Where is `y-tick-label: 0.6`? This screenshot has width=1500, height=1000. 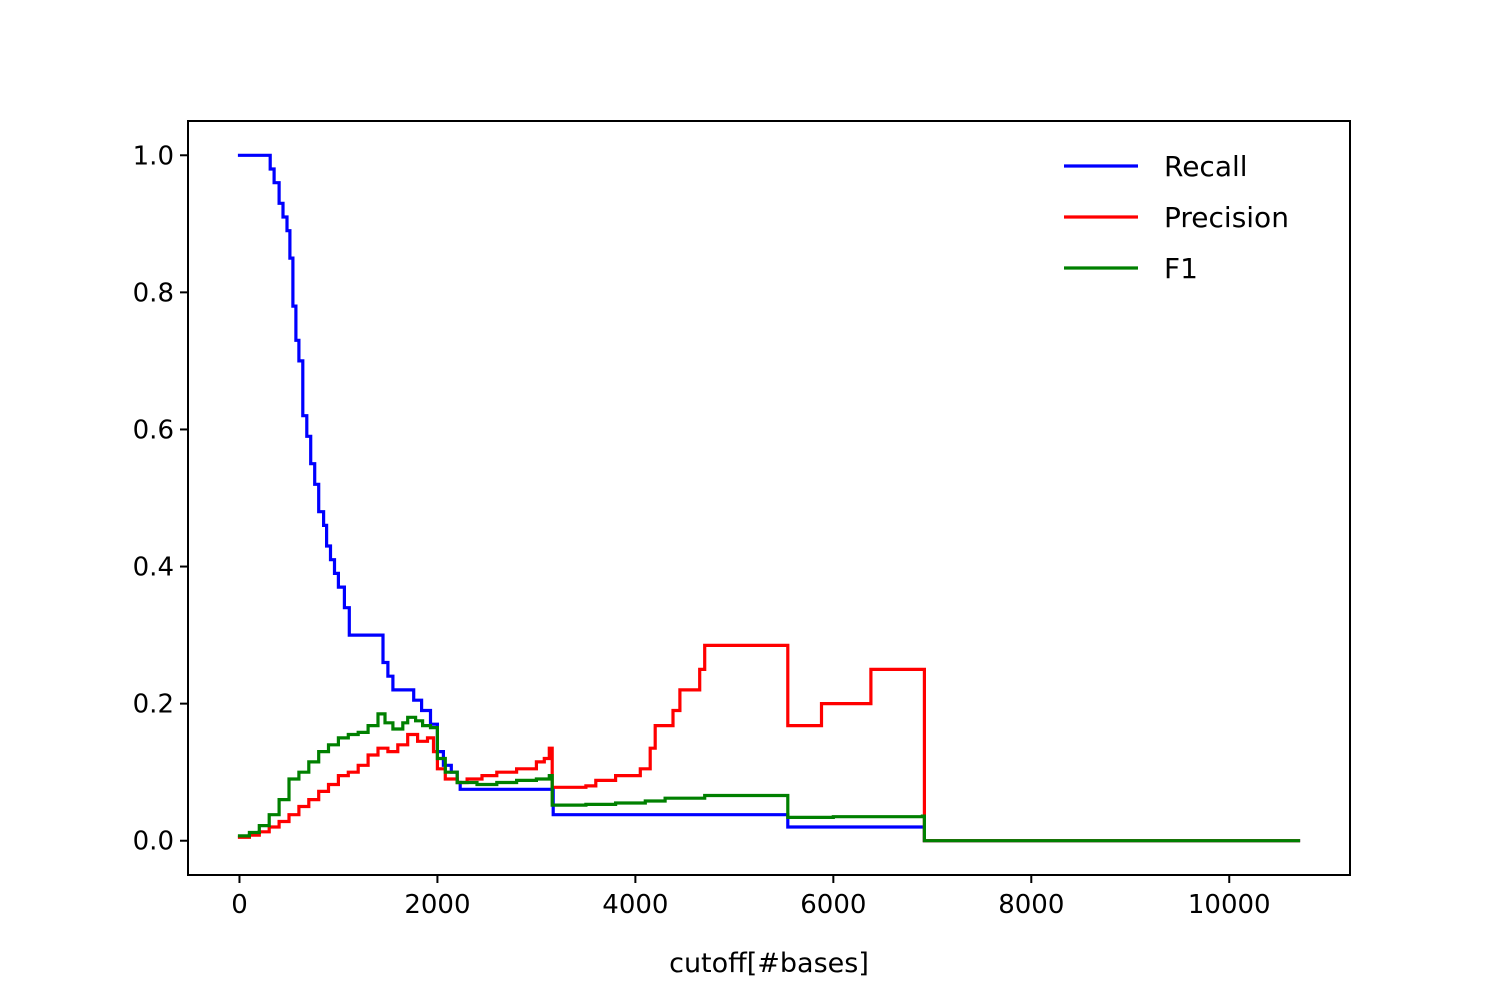 y-tick-label: 0.6 is located at coordinates (153, 430).